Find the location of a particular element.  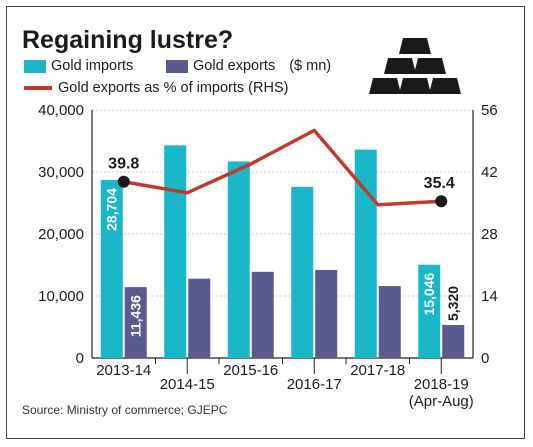

legend-ratio: Gold exports as % of imports (RHS) is located at coordinates (156, 88).